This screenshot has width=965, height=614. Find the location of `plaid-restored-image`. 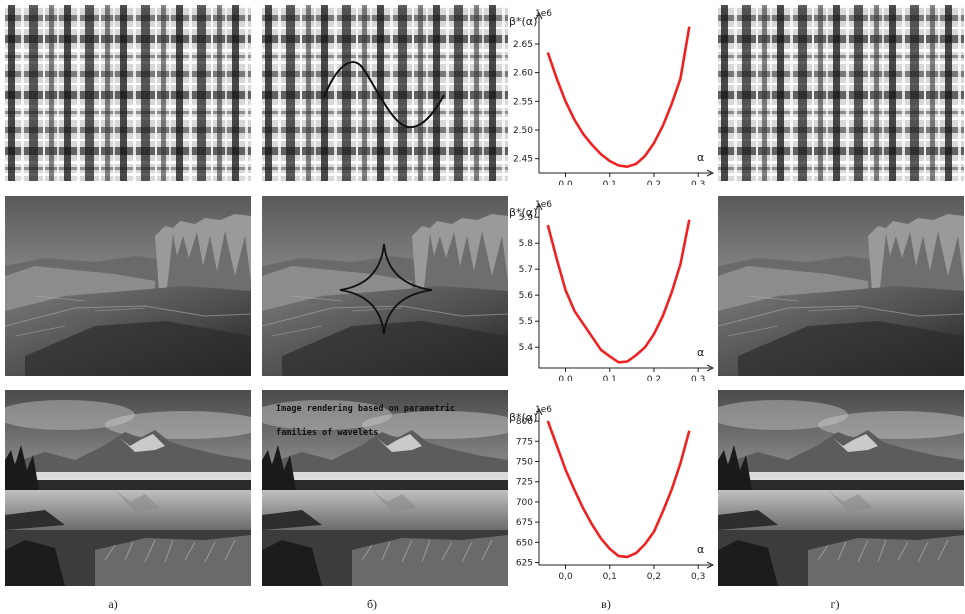

plaid-restored-image is located at coordinates (841, 93).